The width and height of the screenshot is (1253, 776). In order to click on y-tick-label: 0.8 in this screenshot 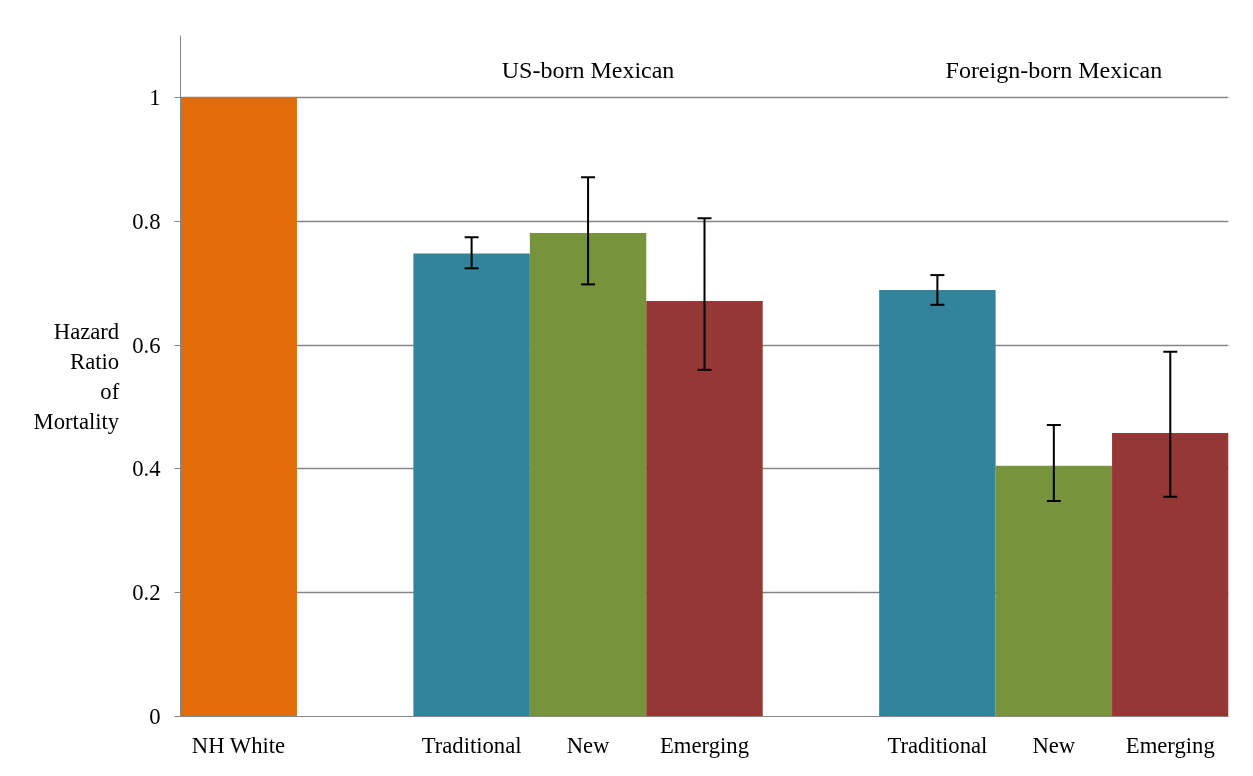, I will do `click(146, 221)`.